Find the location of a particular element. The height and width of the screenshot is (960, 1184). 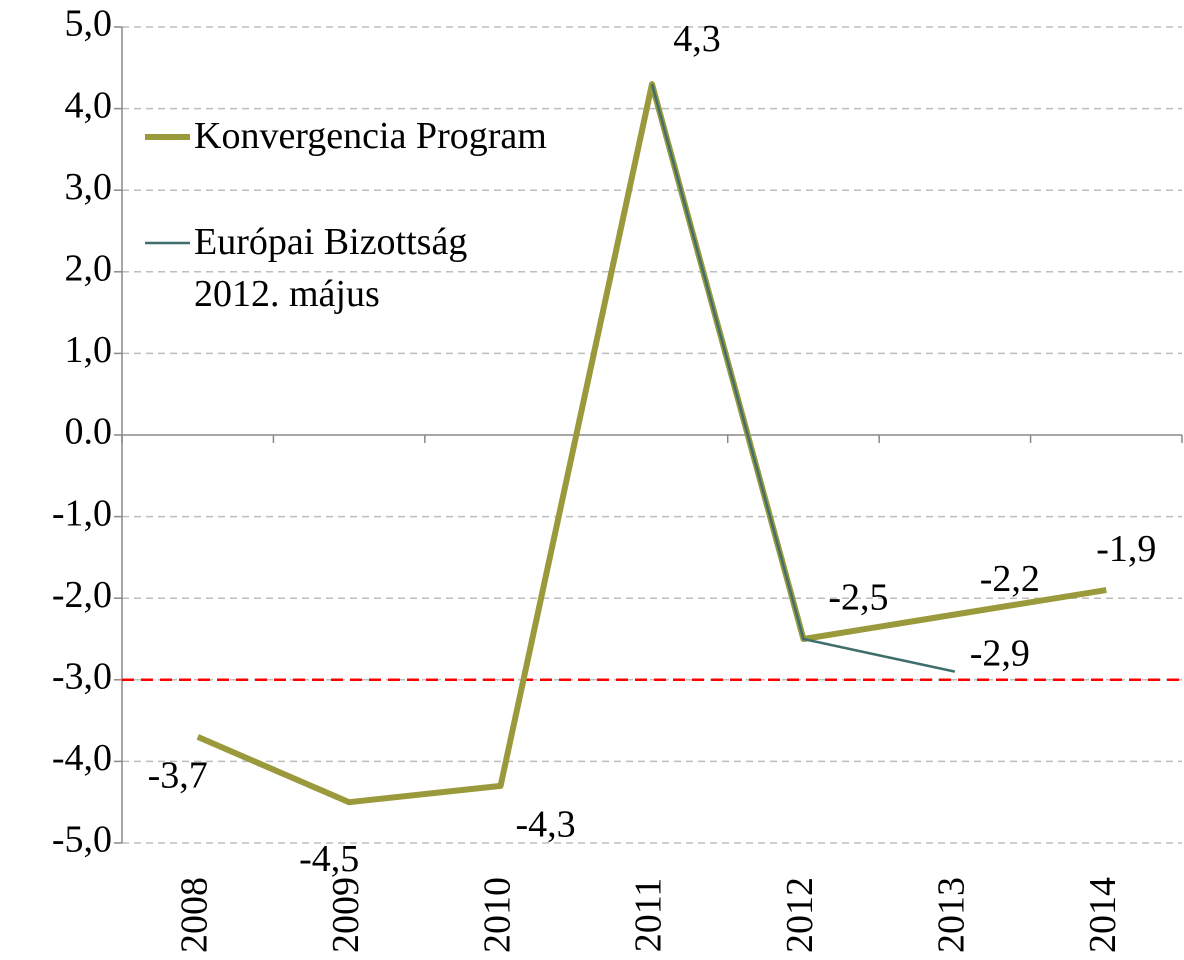

legend-label: Európai Bizottság 2012. május is located at coordinates (331, 268).